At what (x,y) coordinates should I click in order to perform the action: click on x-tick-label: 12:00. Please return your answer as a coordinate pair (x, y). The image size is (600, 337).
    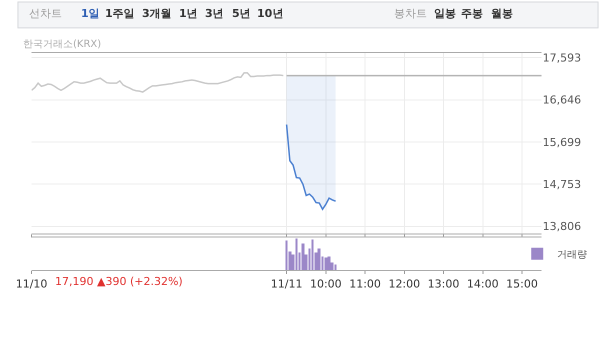
    Looking at the image, I should click on (404, 283).